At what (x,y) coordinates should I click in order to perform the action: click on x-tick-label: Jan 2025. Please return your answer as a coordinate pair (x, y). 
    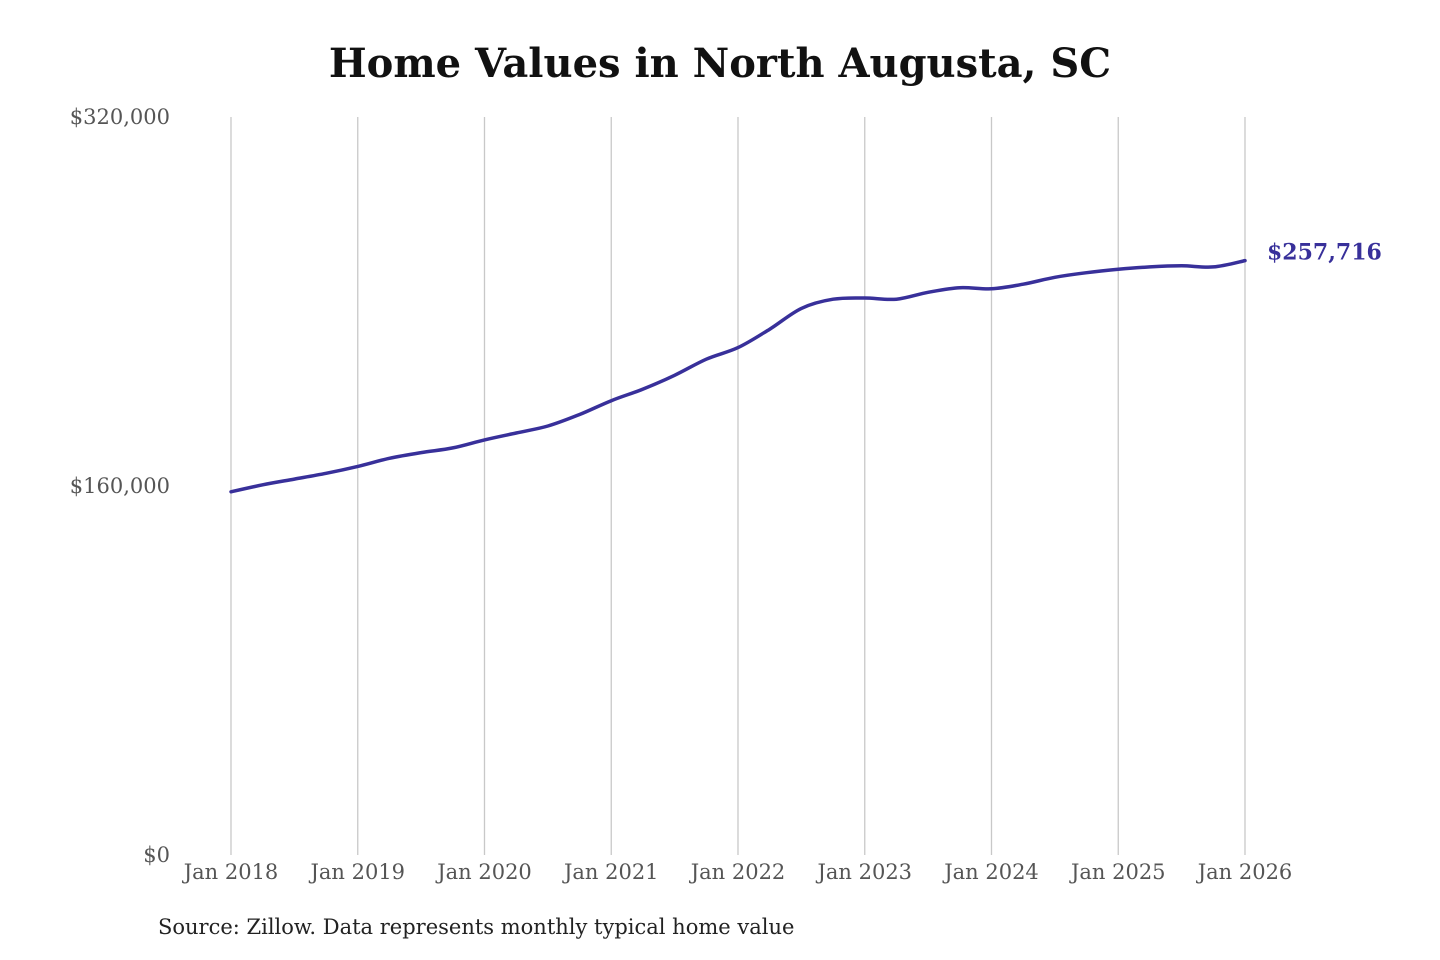
    Looking at the image, I should click on (1117, 872).